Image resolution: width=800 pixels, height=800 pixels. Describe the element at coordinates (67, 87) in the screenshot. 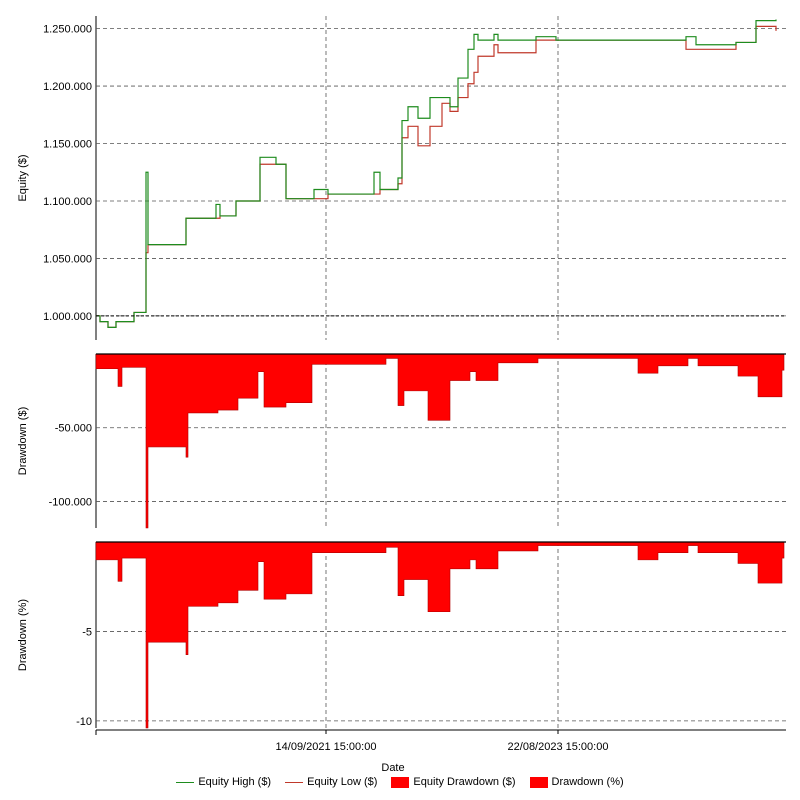

I see `equity-y-tick-label: 1.200.000` at that location.